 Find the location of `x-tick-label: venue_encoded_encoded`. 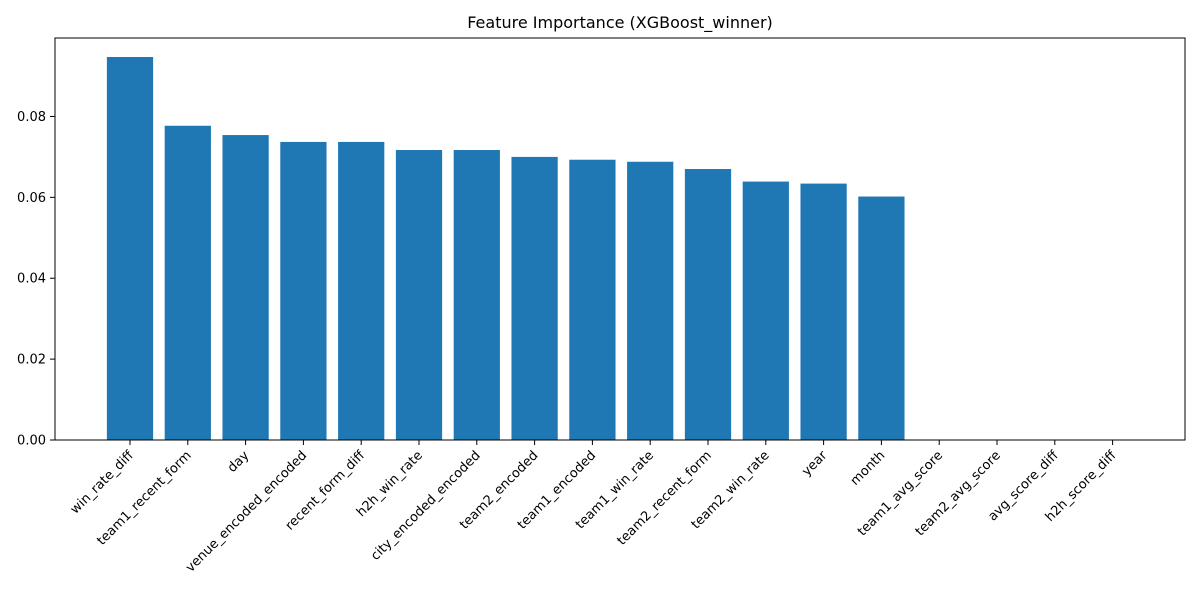

x-tick-label: venue_encoded_encoded is located at coordinates (246, 511).